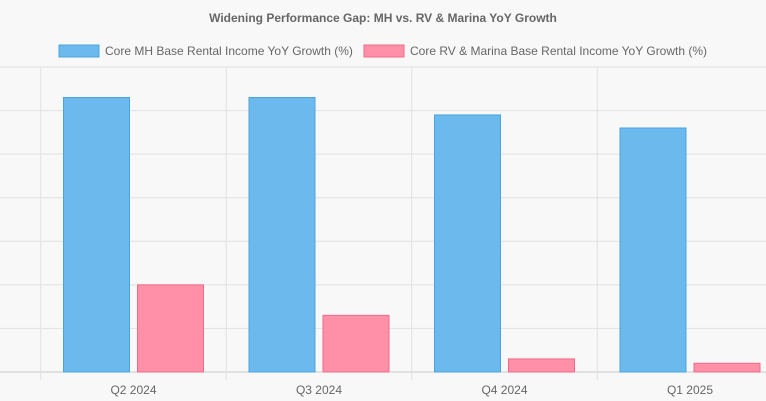 The height and width of the screenshot is (401, 766). Describe the element at coordinates (504, 390) in the screenshot. I see `x-tick-label: Q4 2024` at that location.